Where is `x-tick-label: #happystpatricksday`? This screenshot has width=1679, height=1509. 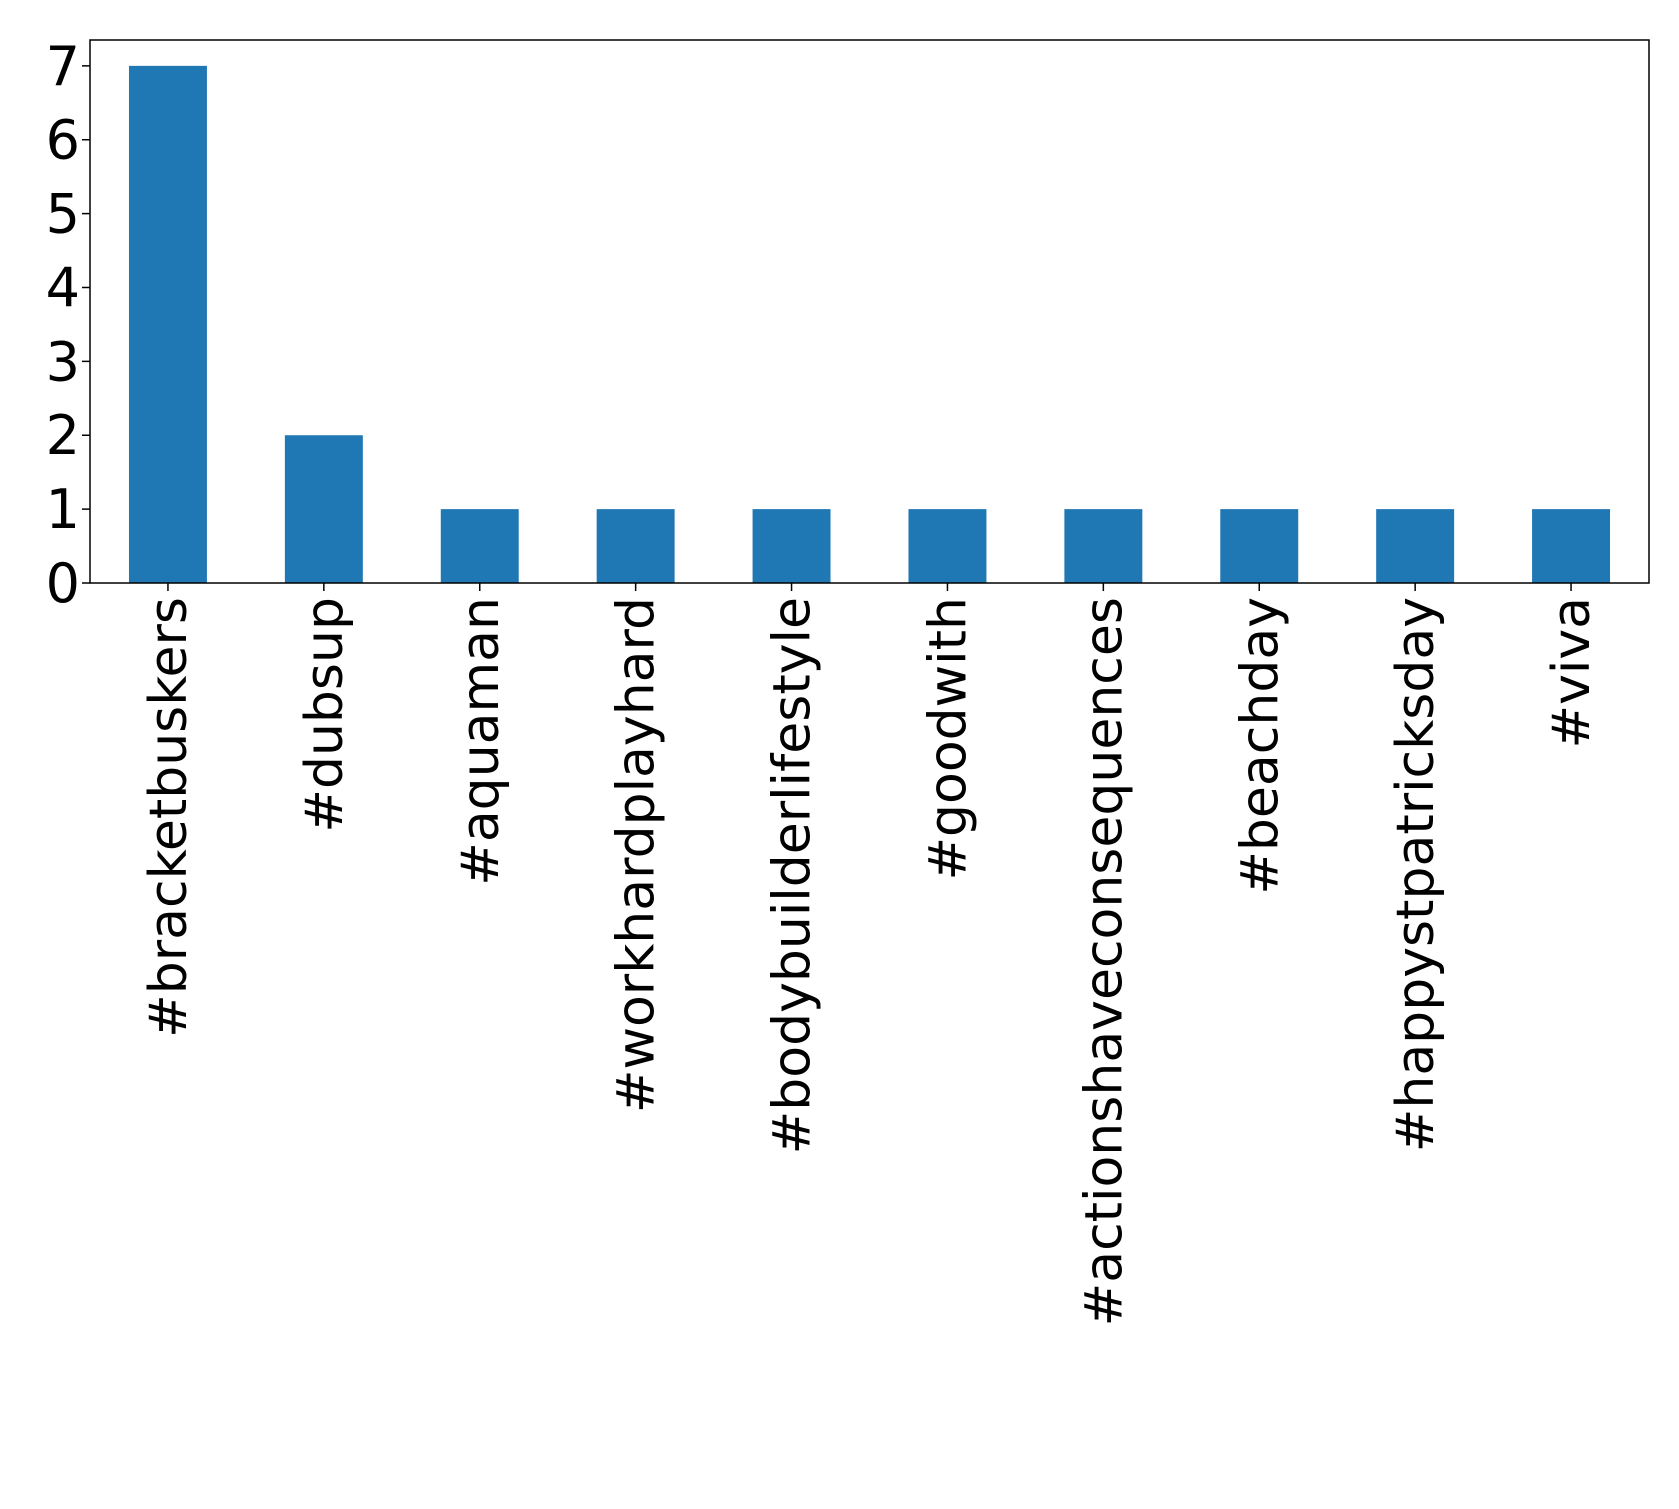
x-tick-label: #happystpatricksday is located at coordinates (1416, 874).